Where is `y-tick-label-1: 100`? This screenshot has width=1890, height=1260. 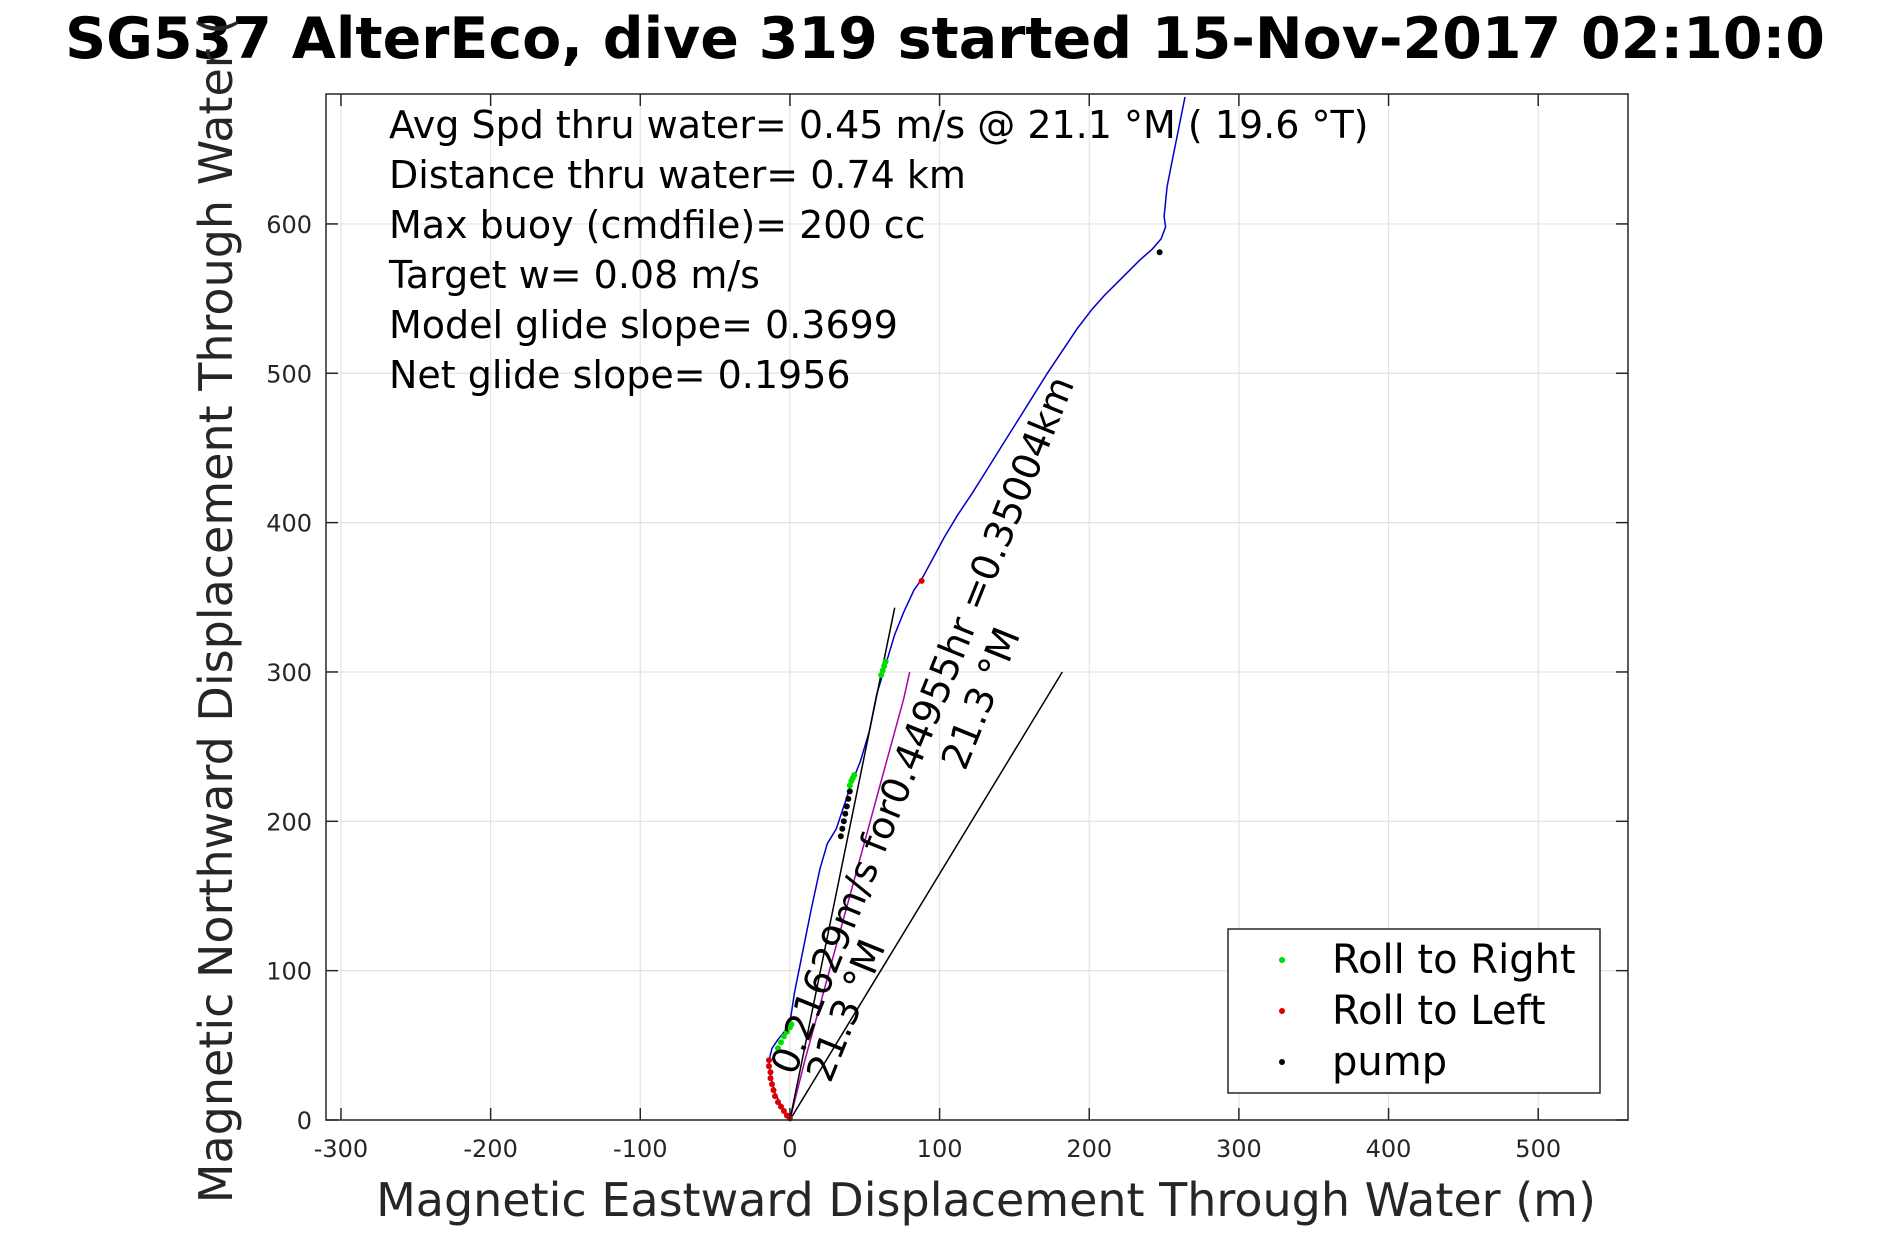 y-tick-label-1: 100 is located at coordinates (289, 972).